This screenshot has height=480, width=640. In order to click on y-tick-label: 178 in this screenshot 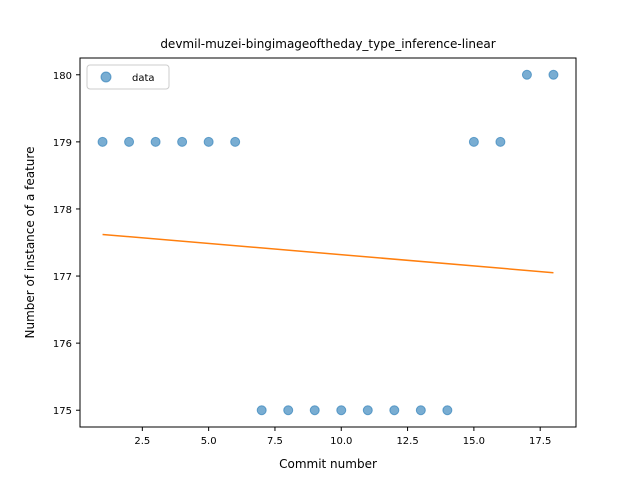, I will do `click(62, 210)`.